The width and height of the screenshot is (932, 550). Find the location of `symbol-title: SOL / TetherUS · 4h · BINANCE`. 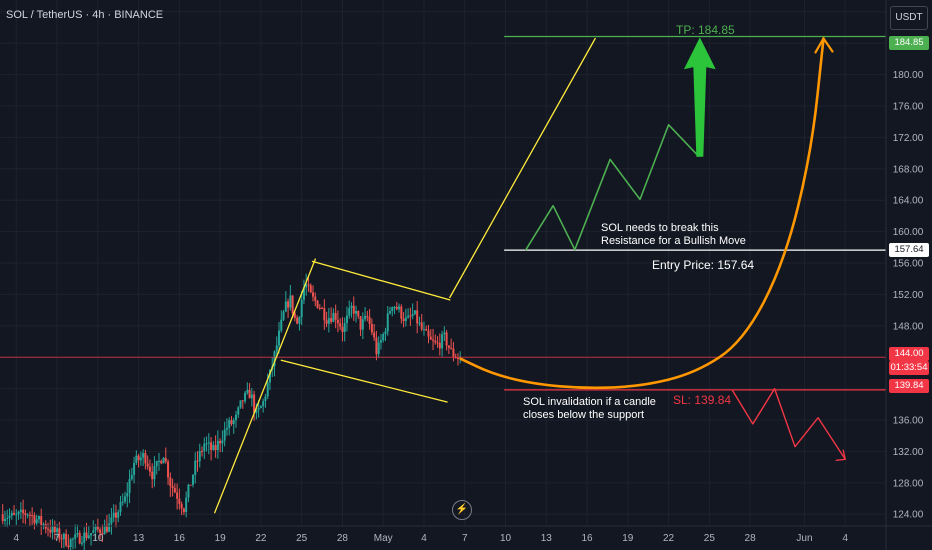

symbol-title: SOL / TetherUS · 4h · BINANCE is located at coordinates (85, 15).